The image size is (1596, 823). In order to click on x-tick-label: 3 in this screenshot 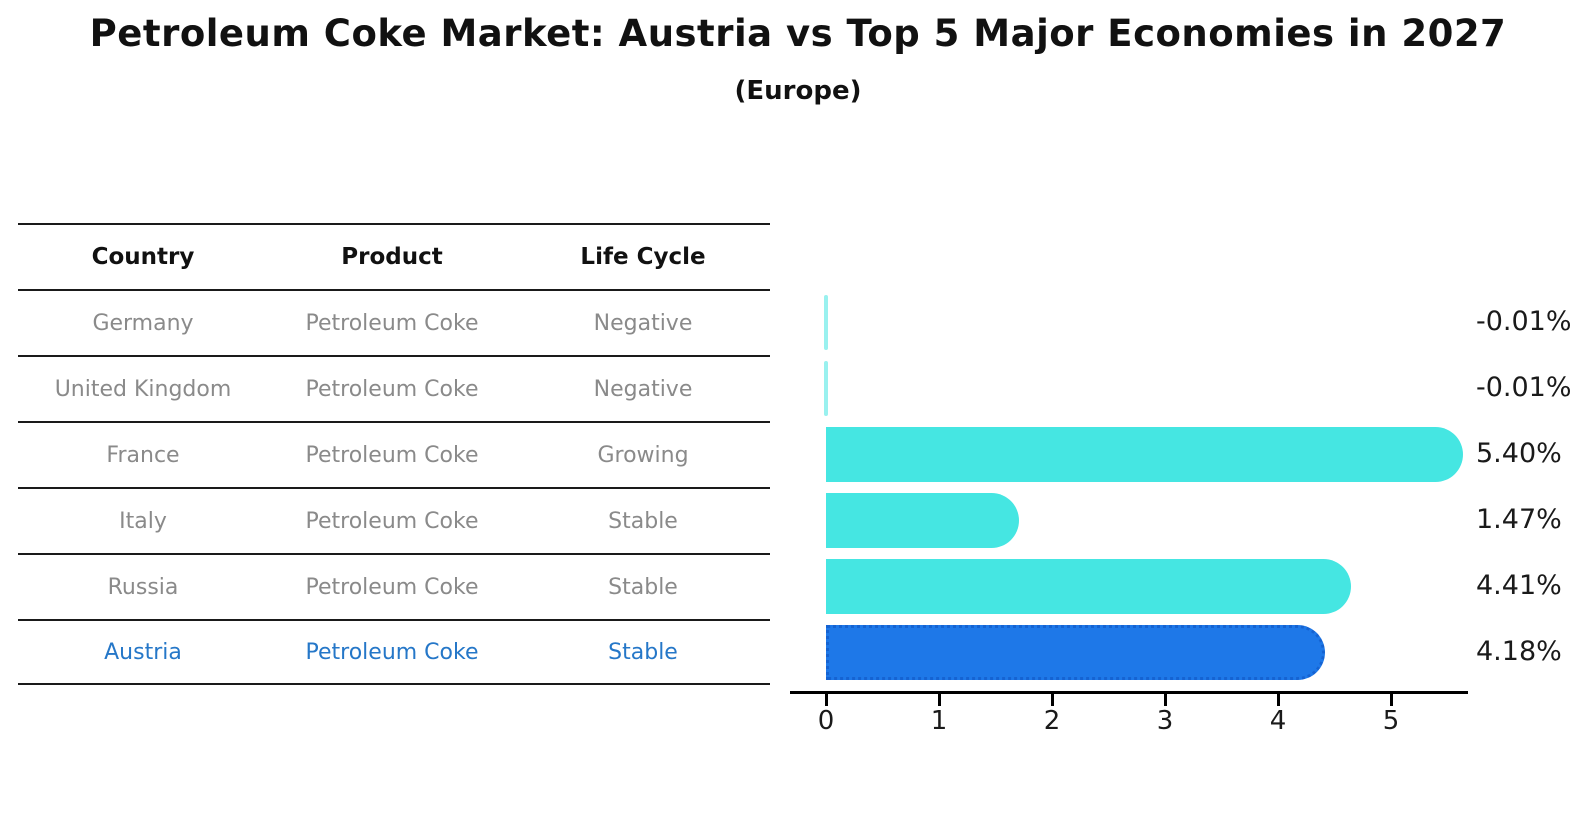, I will do `click(1165, 721)`.